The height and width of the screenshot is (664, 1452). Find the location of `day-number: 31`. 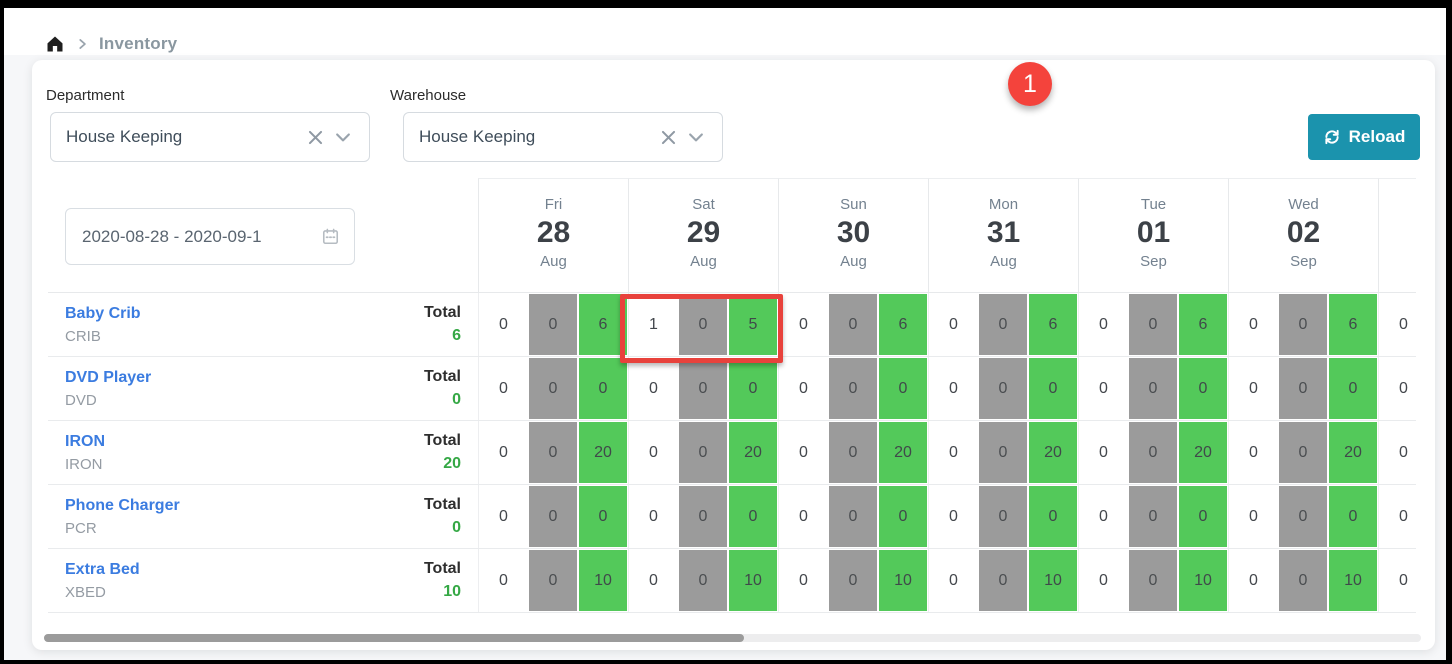

day-number: 31 is located at coordinates (1003, 232).